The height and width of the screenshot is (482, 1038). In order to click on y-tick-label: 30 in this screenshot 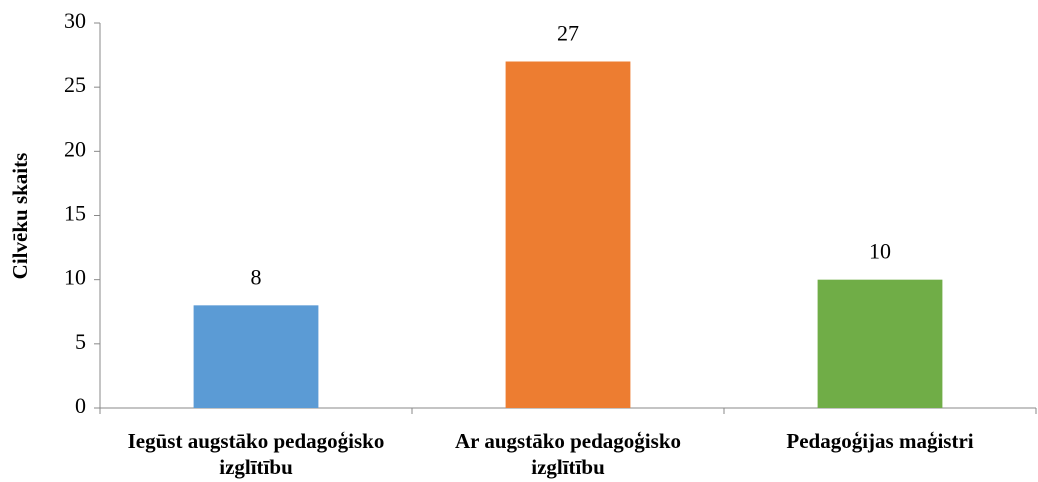, I will do `click(75, 20)`.